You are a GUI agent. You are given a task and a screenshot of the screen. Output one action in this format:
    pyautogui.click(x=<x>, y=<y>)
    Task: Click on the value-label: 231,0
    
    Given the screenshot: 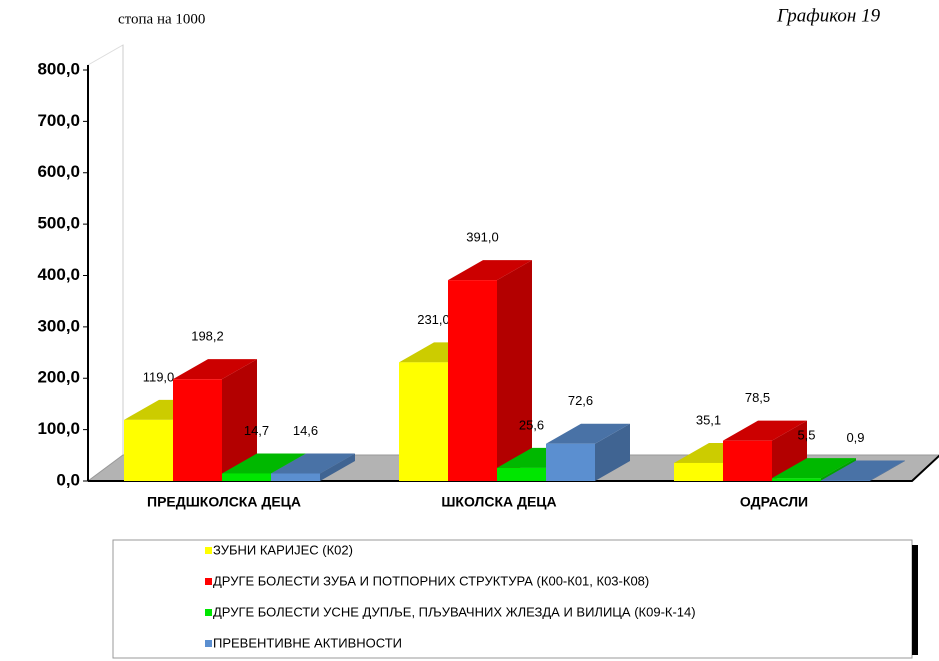 What is the action you would take?
    pyautogui.click(x=433, y=319)
    